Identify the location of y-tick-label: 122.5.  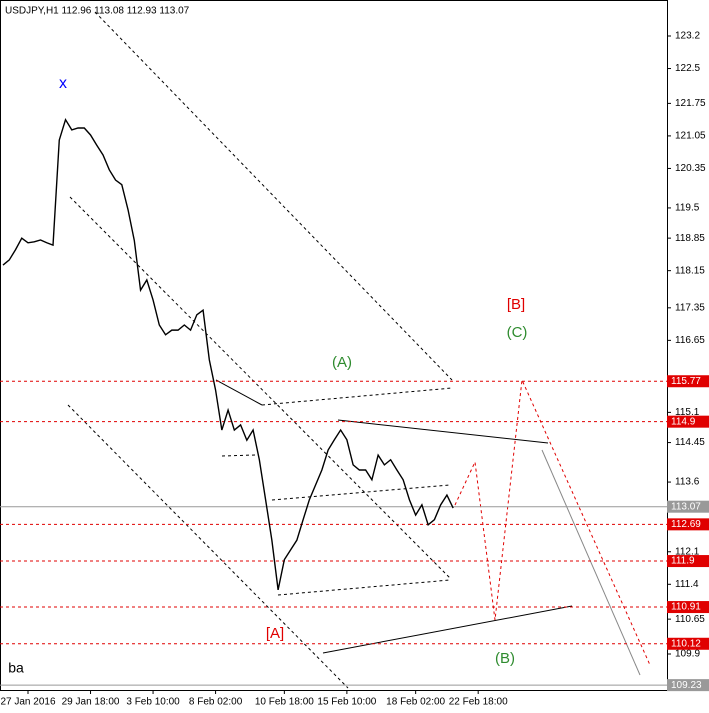
(687, 68).